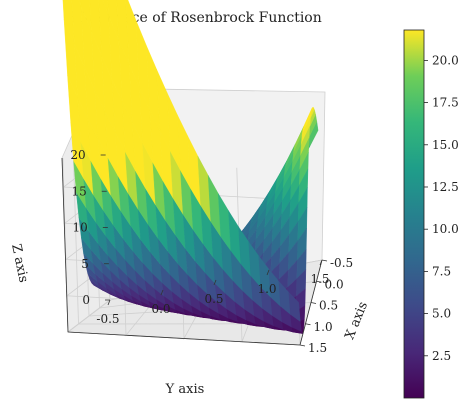 Image resolution: width=472 pixels, height=413 pixels. What do you see at coordinates (445, 103) in the screenshot?
I see `colorbar-tick-label: 17.5` at bounding box center [445, 103].